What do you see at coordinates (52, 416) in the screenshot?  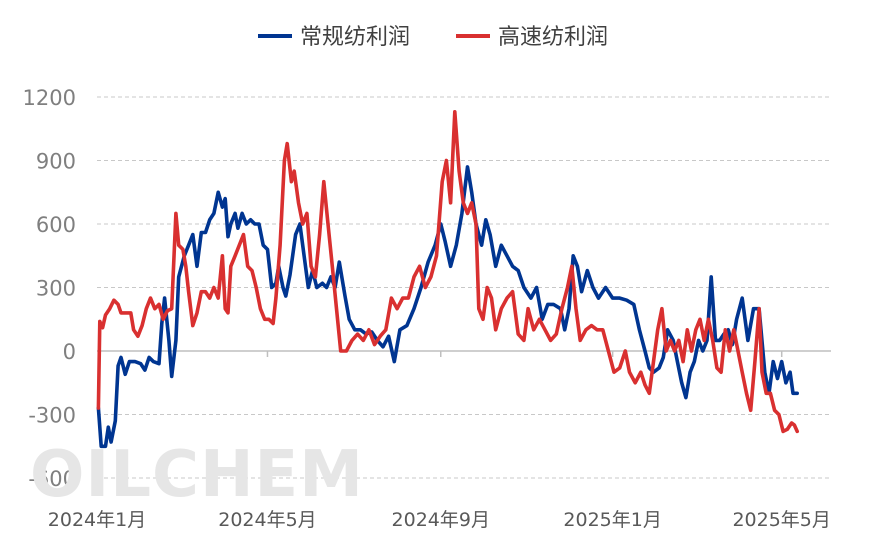 I see `y-tick-label: -300` at bounding box center [52, 416].